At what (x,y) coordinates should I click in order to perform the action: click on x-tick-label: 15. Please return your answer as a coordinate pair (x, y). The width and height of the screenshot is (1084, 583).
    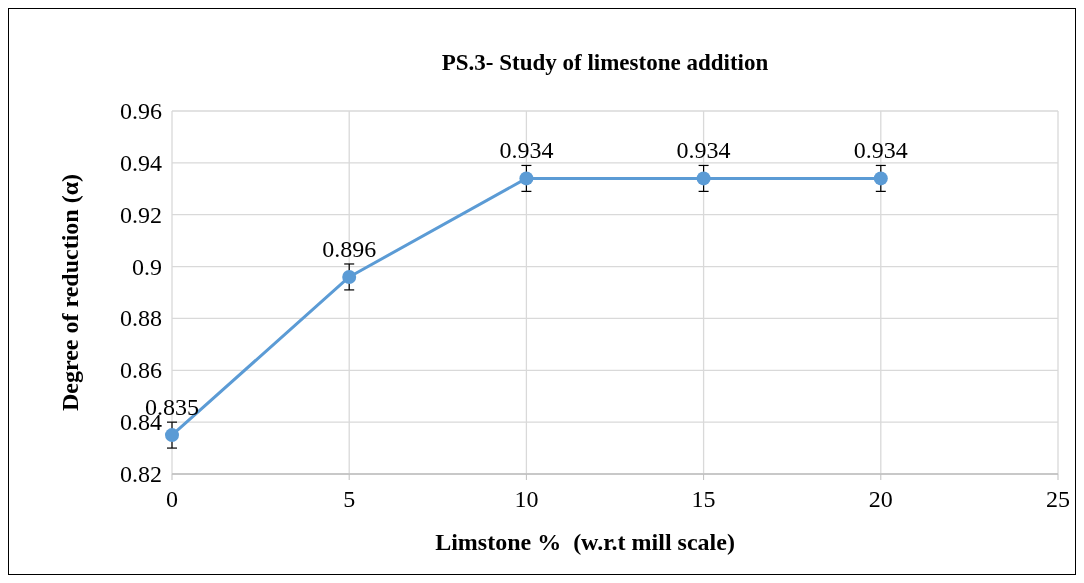
    Looking at the image, I should click on (703, 499).